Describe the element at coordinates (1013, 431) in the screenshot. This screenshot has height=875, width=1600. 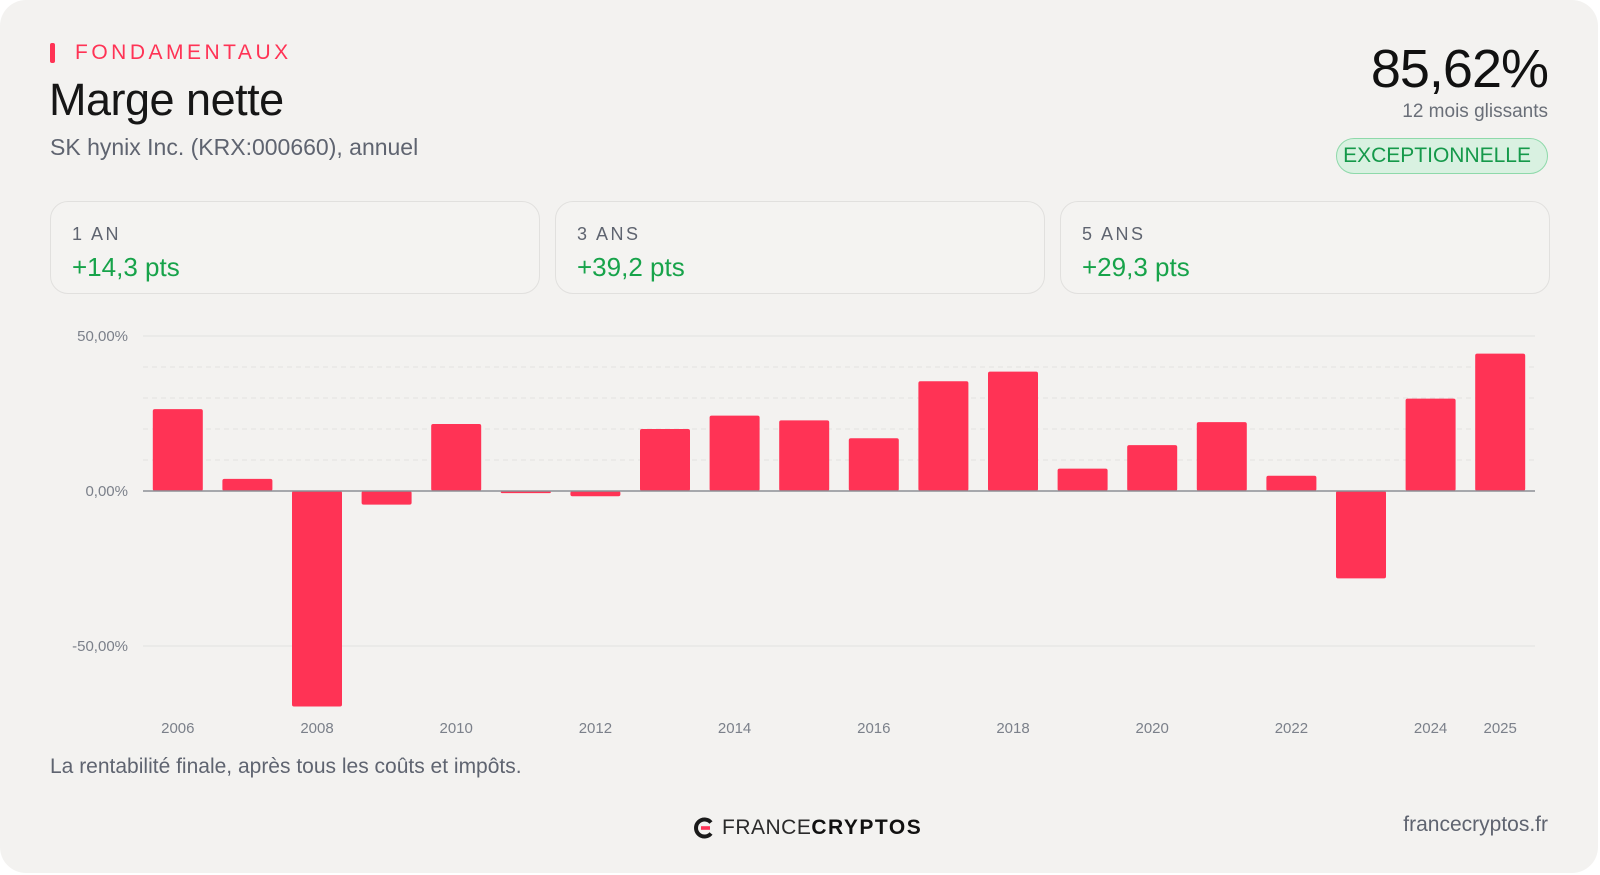
I see `bar-2018` at that location.